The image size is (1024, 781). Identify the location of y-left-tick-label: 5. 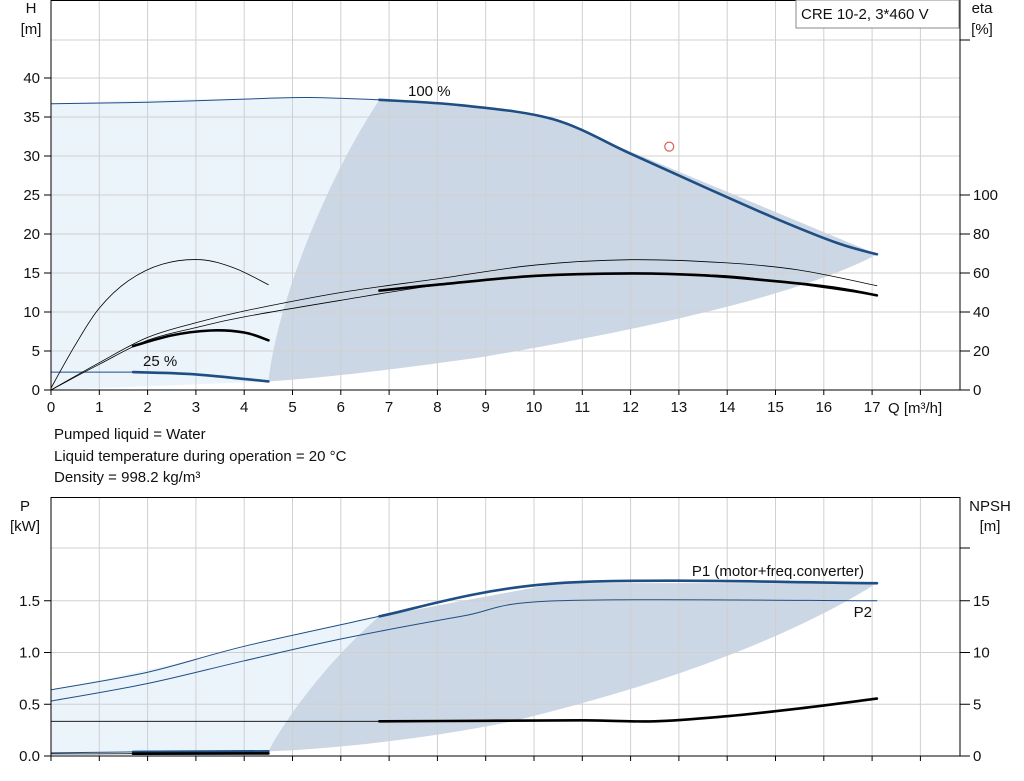
(36, 351).